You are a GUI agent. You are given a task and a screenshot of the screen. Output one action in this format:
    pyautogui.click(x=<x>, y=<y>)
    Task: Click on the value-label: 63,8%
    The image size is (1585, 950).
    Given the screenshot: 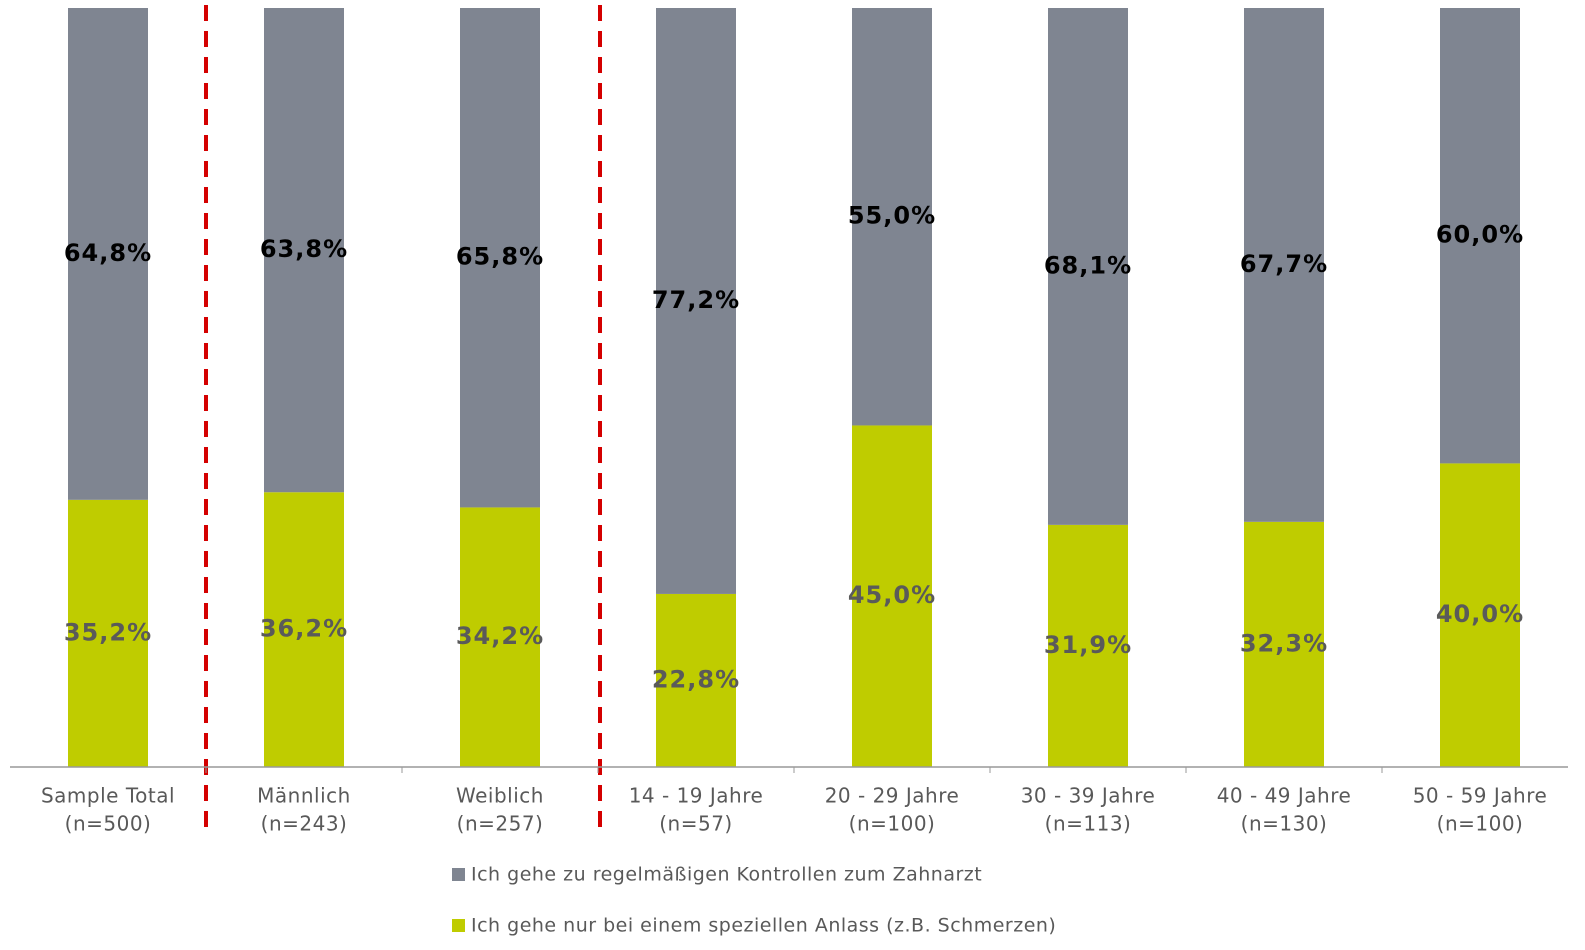 What is the action you would take?
    pyautogui.click(x=304, y=249)
    